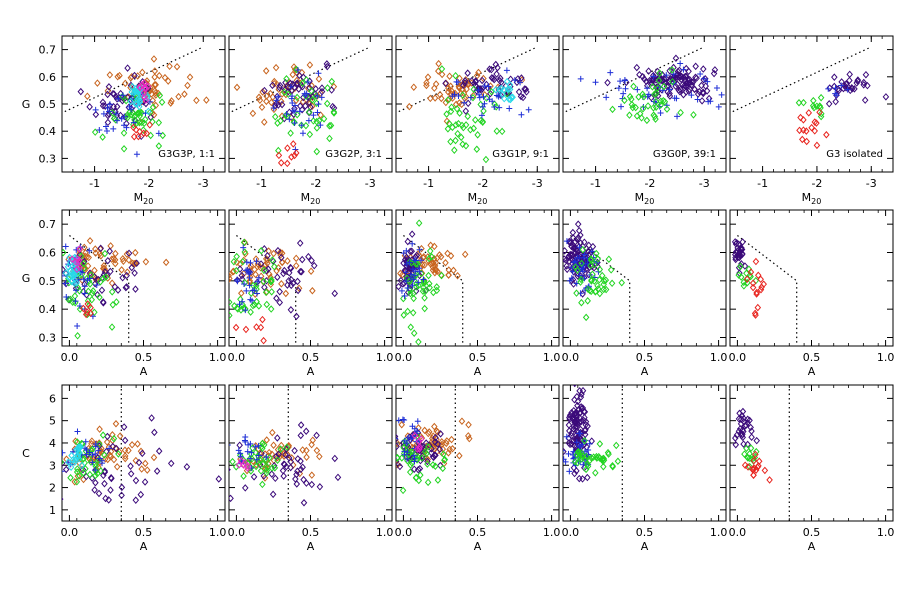 Image resolution: width=915 pixels, height=589 pixels. I want to click on series-red, so click(249, 330).